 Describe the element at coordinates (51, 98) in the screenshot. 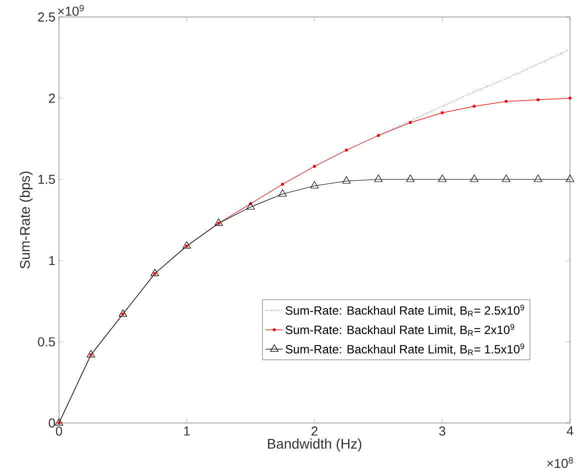

I see `y-tick-label: 2` at that location.